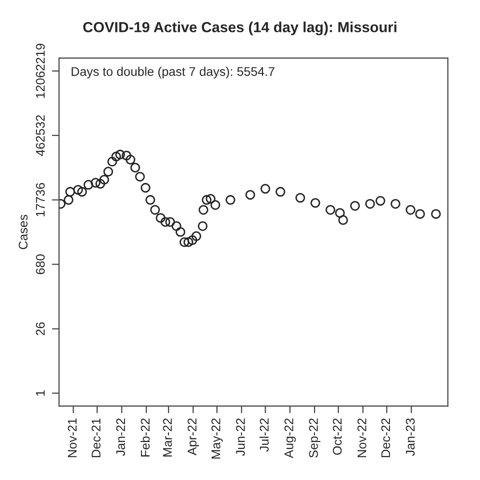 The height and width of the screenshot is (480, 480). I want to click on annotation: Days to double (past 7 days): 5554.7, so click(173, 72).